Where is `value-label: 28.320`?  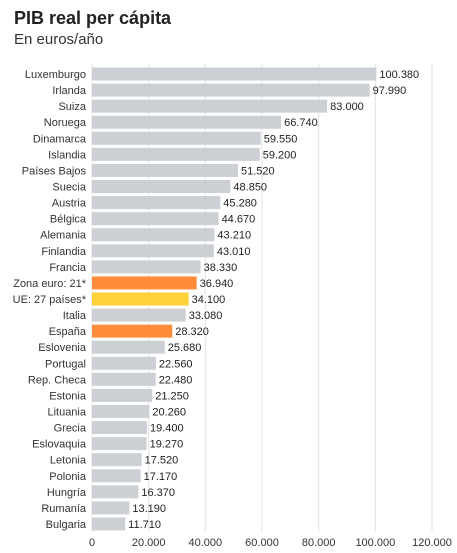
value-label: 28.320 is located at coordinates (192, 332).